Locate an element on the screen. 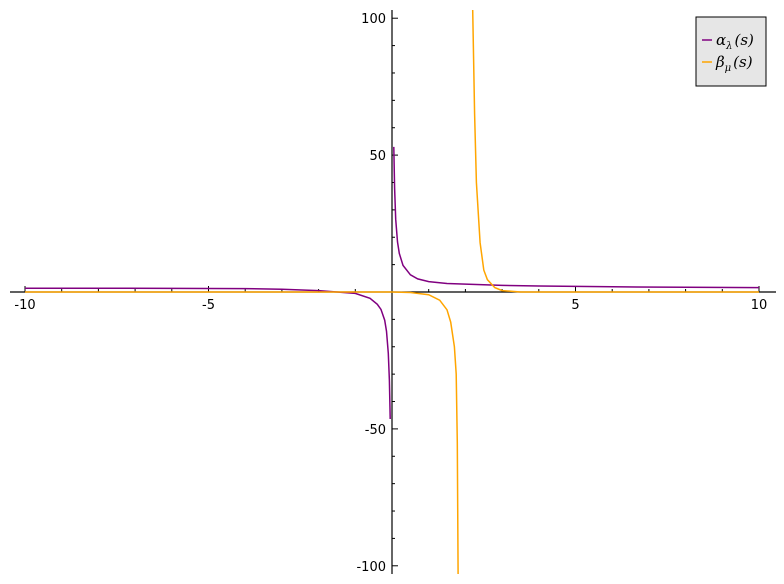 Image resolution: width=784 pixels, height=584 pixels. legend: αλ (s)βμ (s) is located at coordinates (731, 51).